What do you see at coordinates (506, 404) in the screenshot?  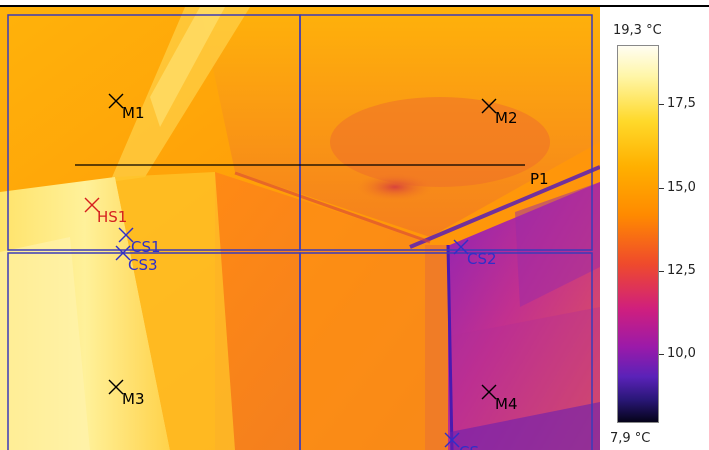 I see `marker-label: M4` at bounding box center [506, 404].